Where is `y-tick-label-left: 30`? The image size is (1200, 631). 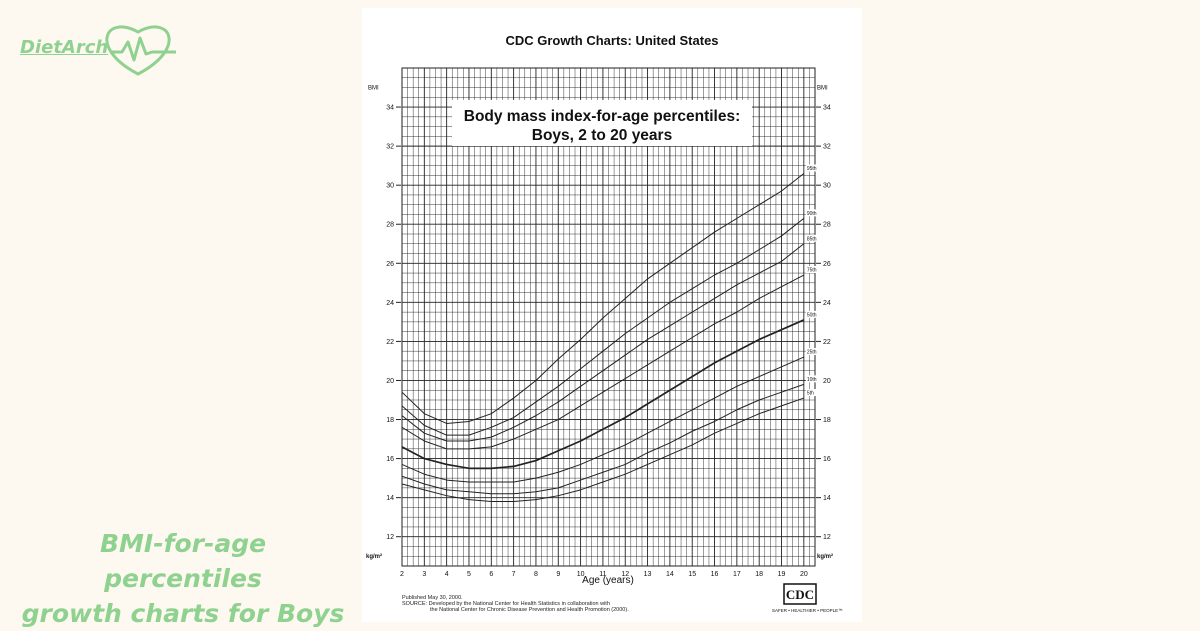 y-tick-label-left: 30 is located at coordinates (390, 186).